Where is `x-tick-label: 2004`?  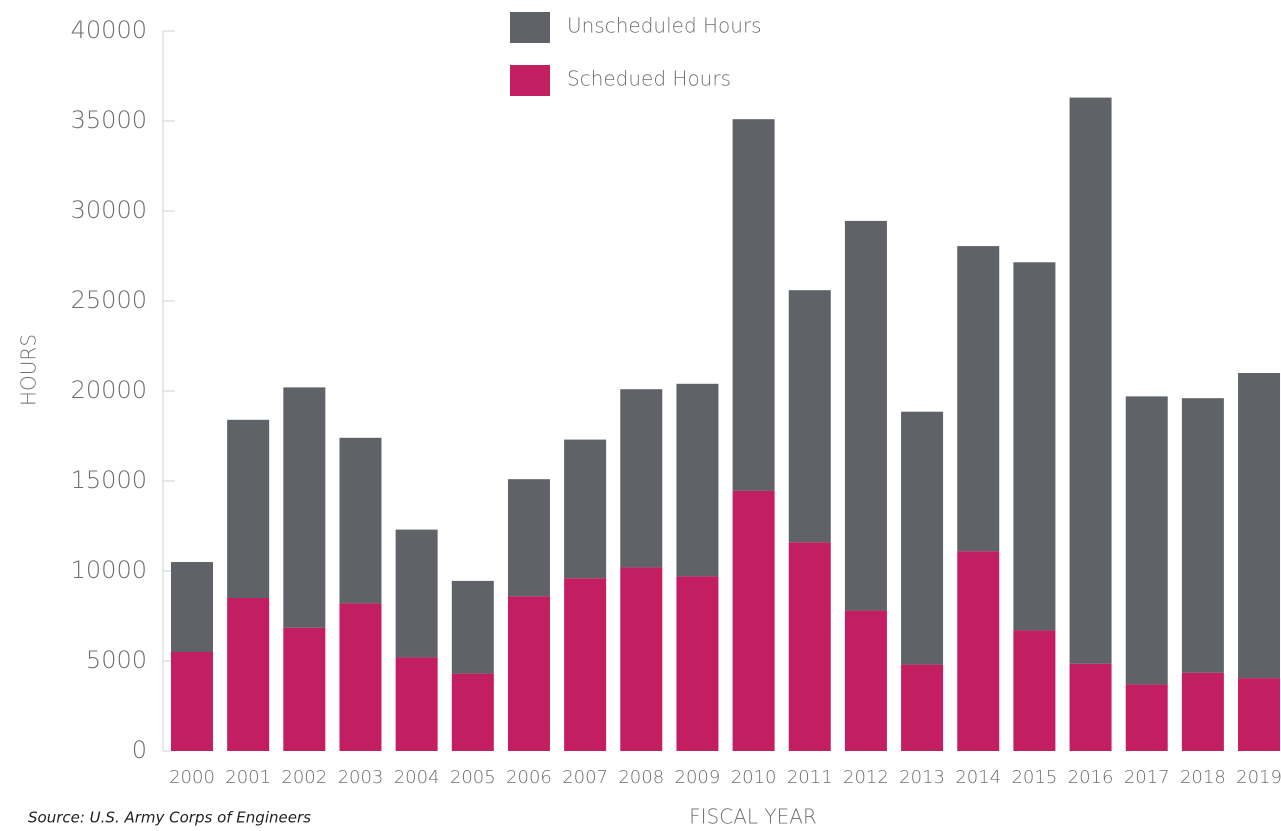
x-tick-label: 2004 is located at coordinates (417, 777).